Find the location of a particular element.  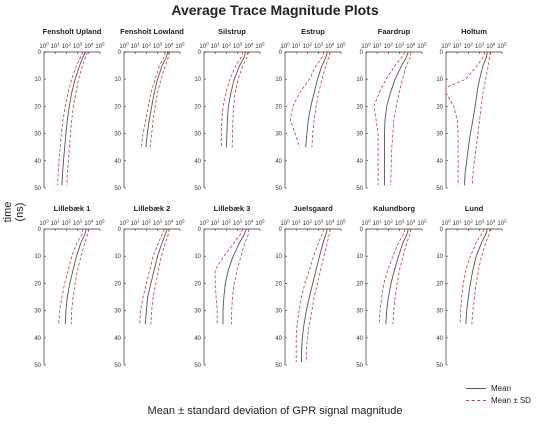

subplot-title: Lillebæk 1 is located at coordinates (72, 208).